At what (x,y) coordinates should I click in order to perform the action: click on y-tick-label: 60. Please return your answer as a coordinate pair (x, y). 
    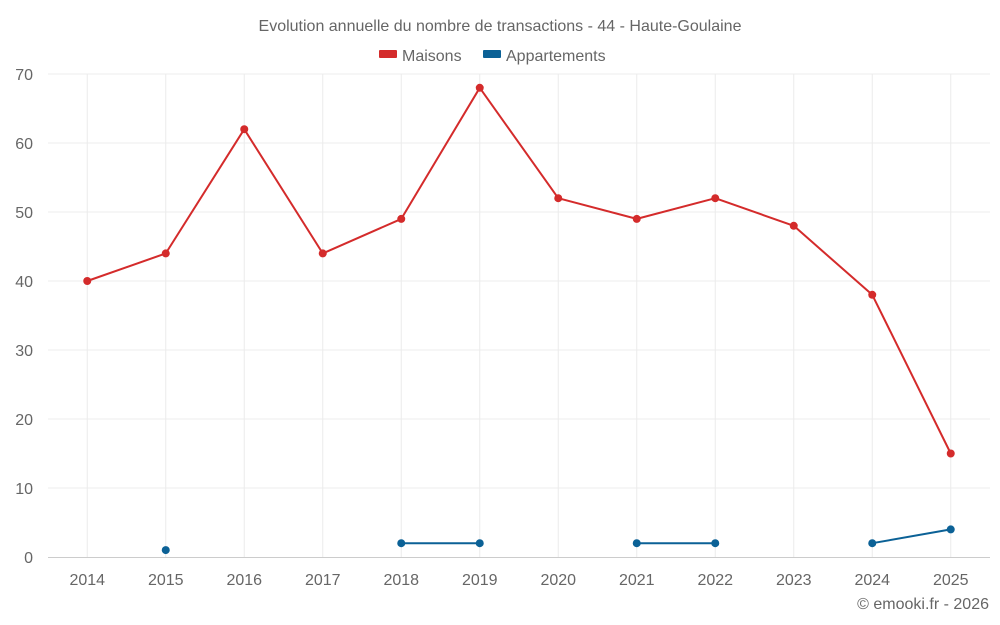
    Looking at the image, I should click on (24, 144).